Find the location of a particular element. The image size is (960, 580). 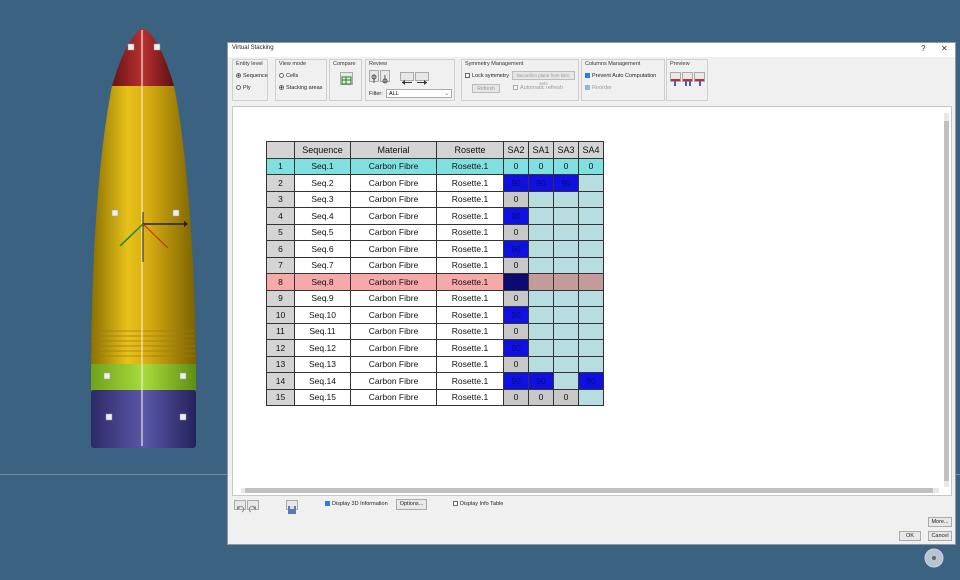

row-number: 2 is located at coordinates (280, 183).